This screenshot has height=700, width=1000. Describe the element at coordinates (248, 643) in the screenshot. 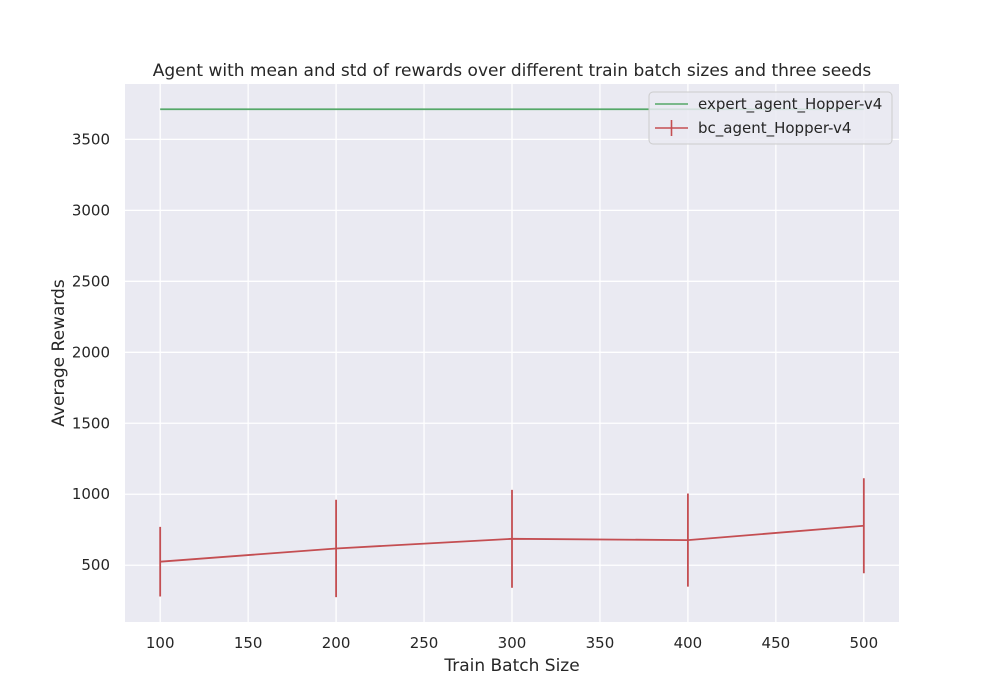

I see `x-tick-label: 150` at that location.